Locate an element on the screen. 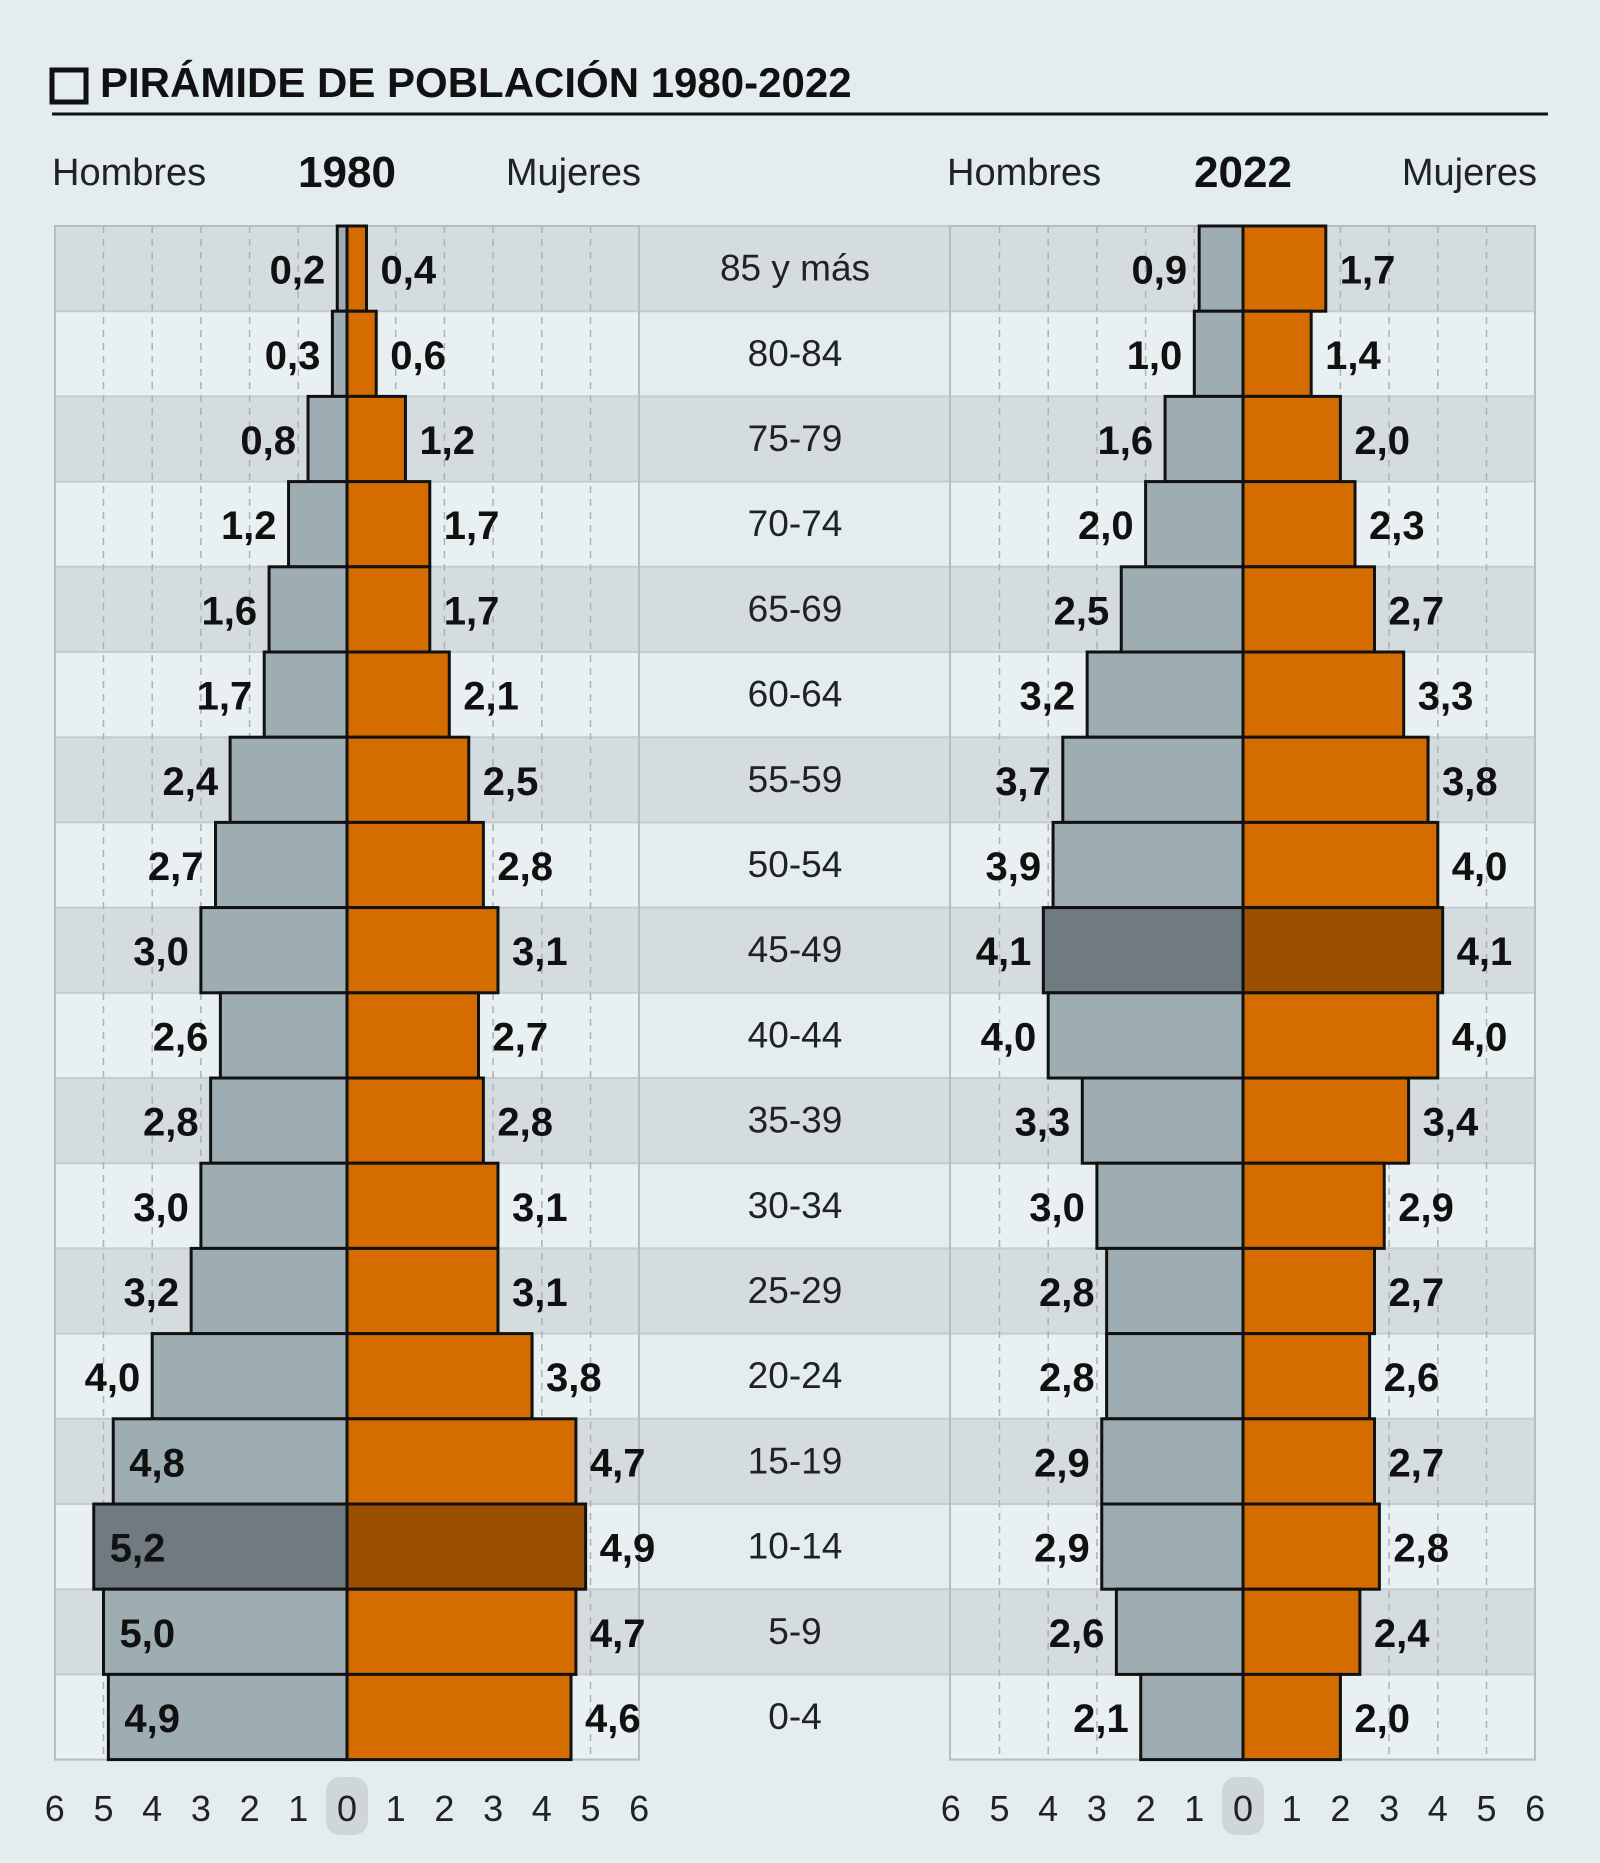 This screenshot has height=1863, width=1600. age-group-label: 25-29 is located at coordinates (795, 1290).